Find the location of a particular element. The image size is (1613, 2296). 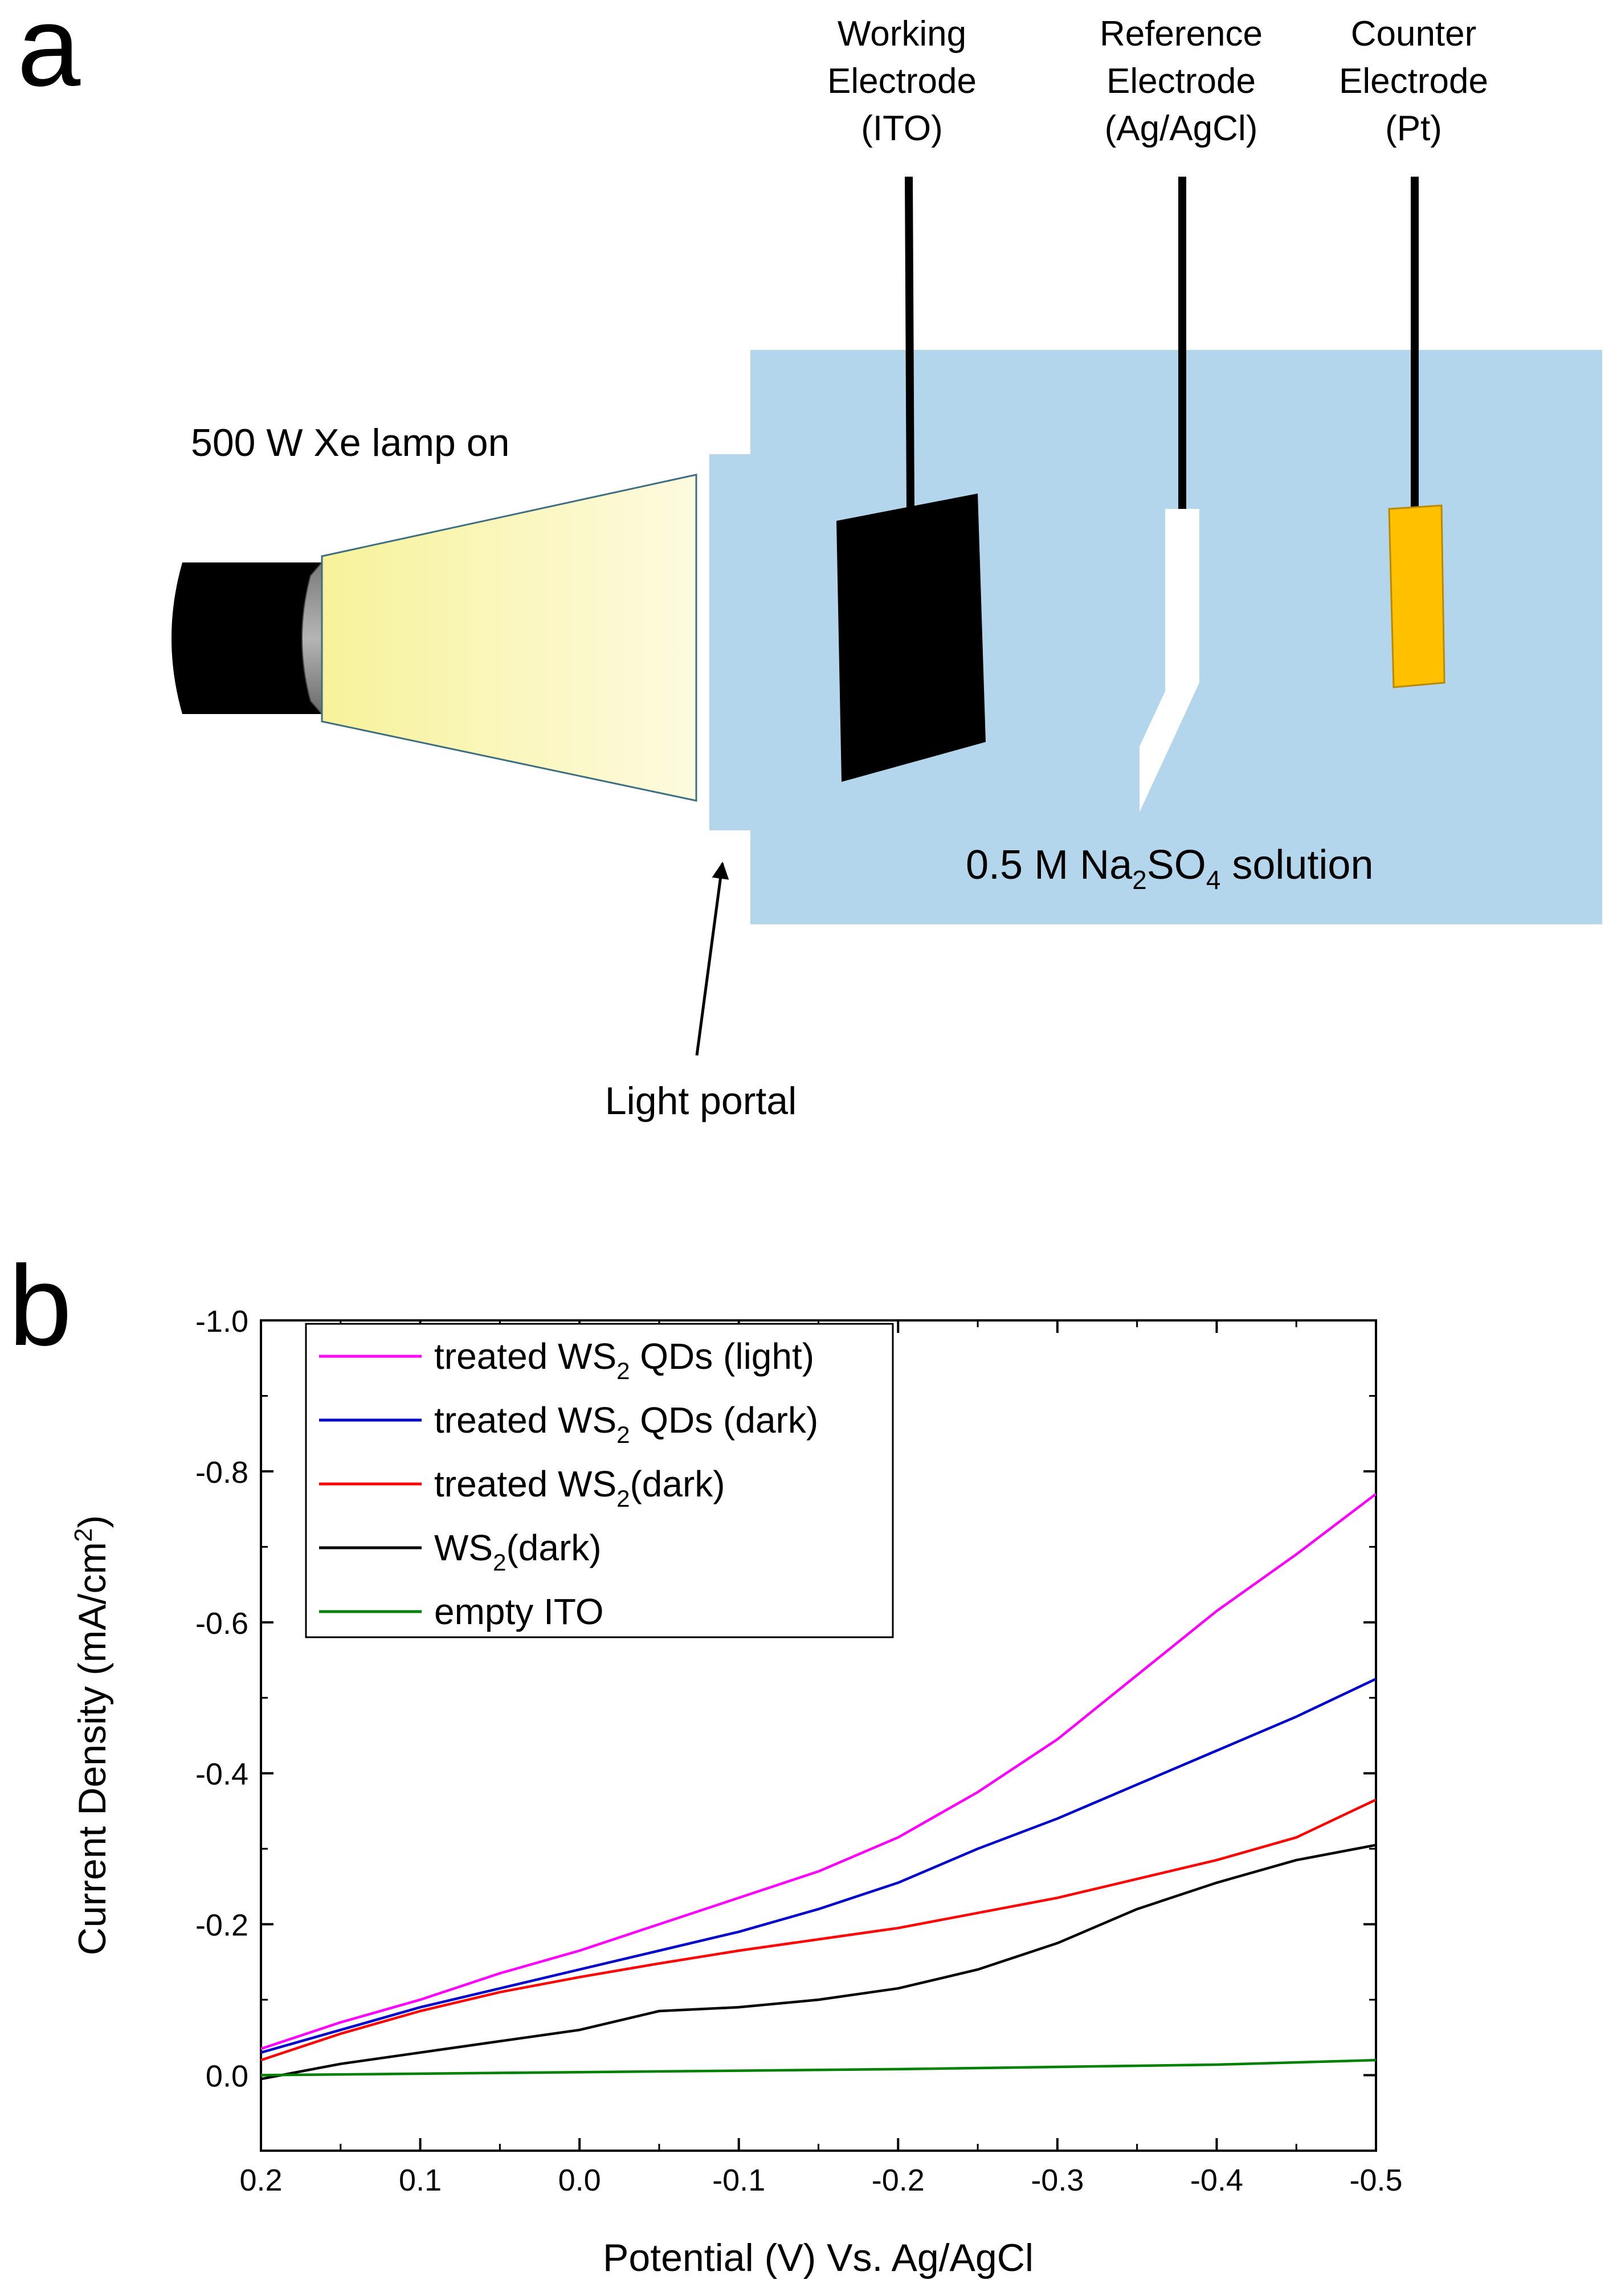

working-electrode-ito is located at coordinates (911, 638).